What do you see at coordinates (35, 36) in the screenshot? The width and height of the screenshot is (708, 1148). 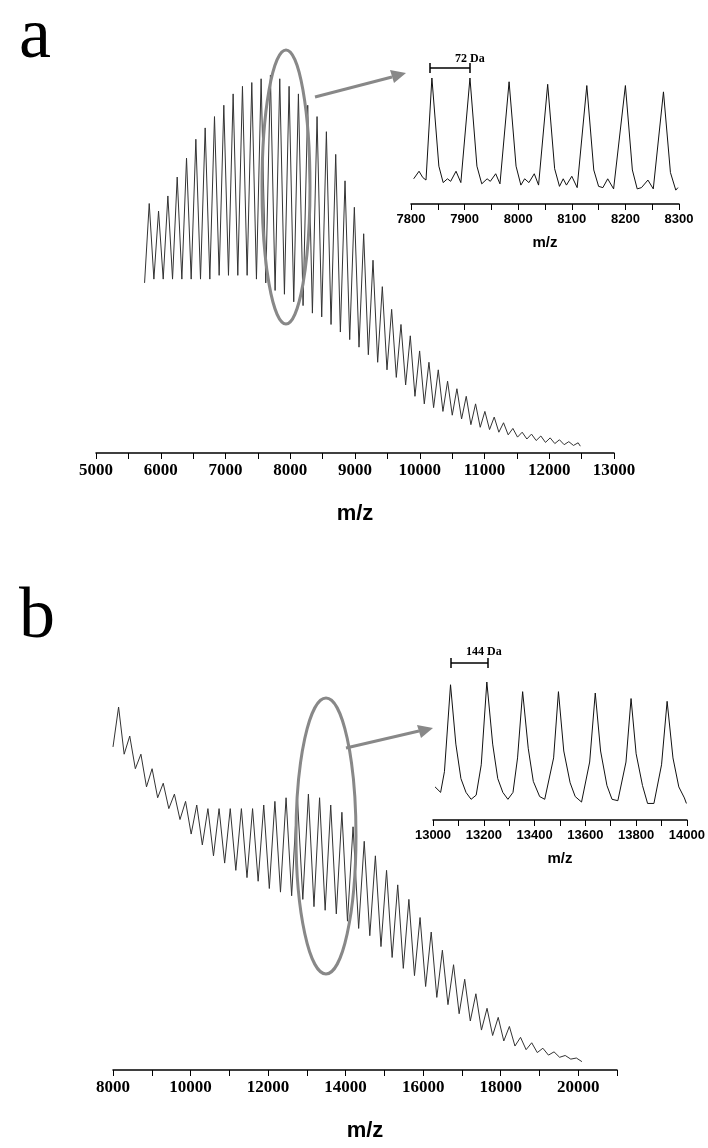 I see `chart-title: a` at bounding box center [35, 36].